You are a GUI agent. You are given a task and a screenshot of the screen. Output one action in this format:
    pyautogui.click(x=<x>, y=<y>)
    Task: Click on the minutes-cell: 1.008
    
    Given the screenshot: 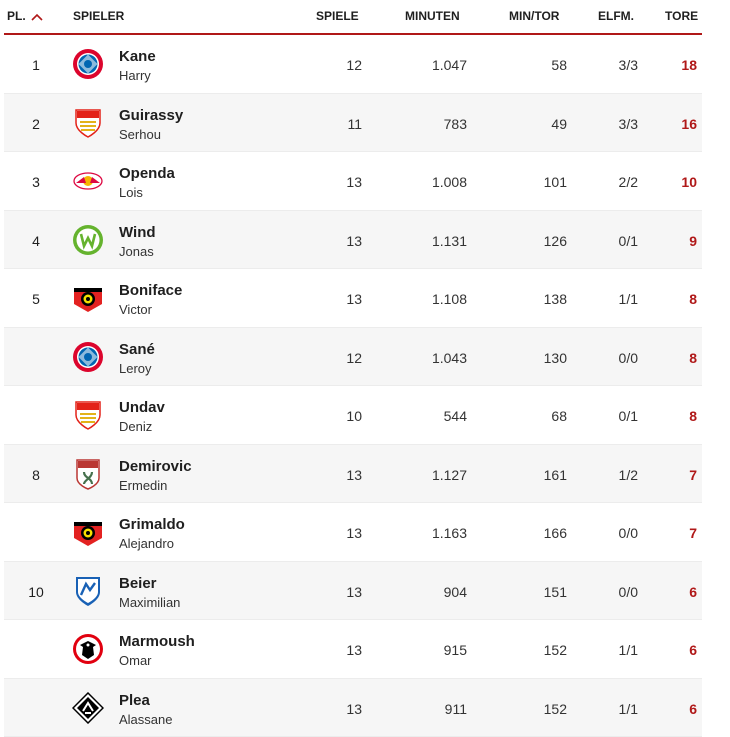 What is the action you would take?
    pyautogui.click(x=449, y=182)
    